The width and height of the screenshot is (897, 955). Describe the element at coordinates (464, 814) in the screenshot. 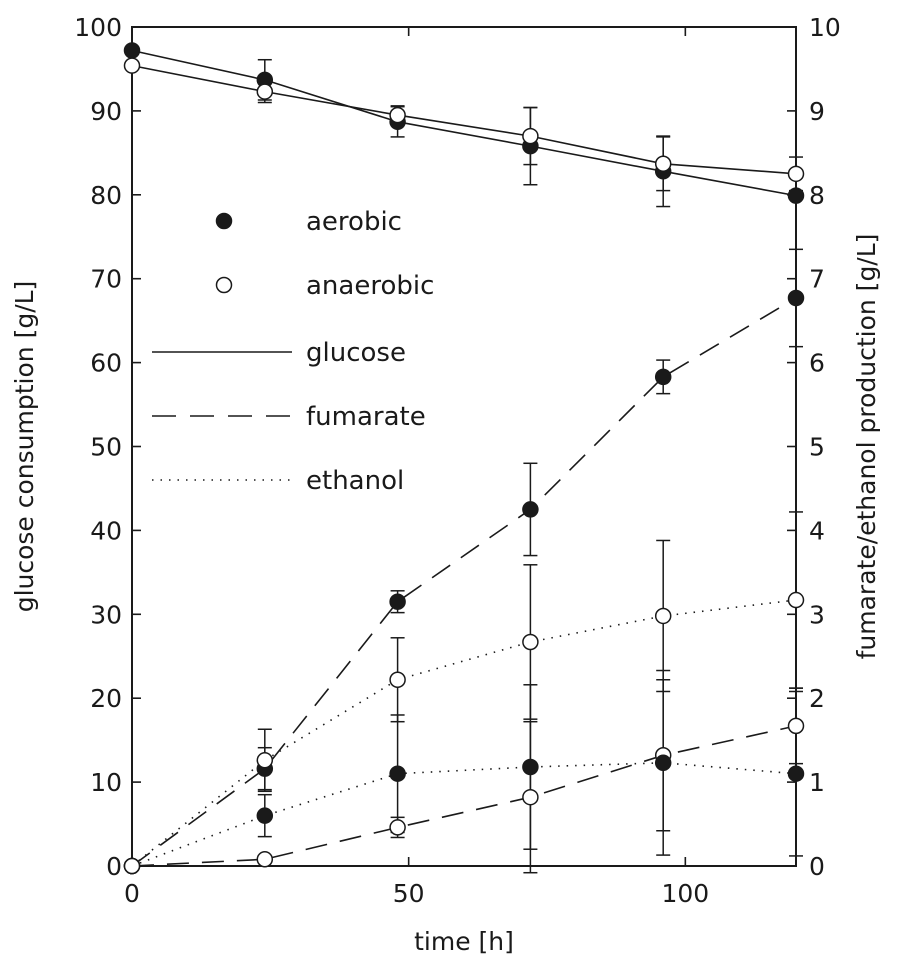

I see `aerobic-ethanol-line` at that location.